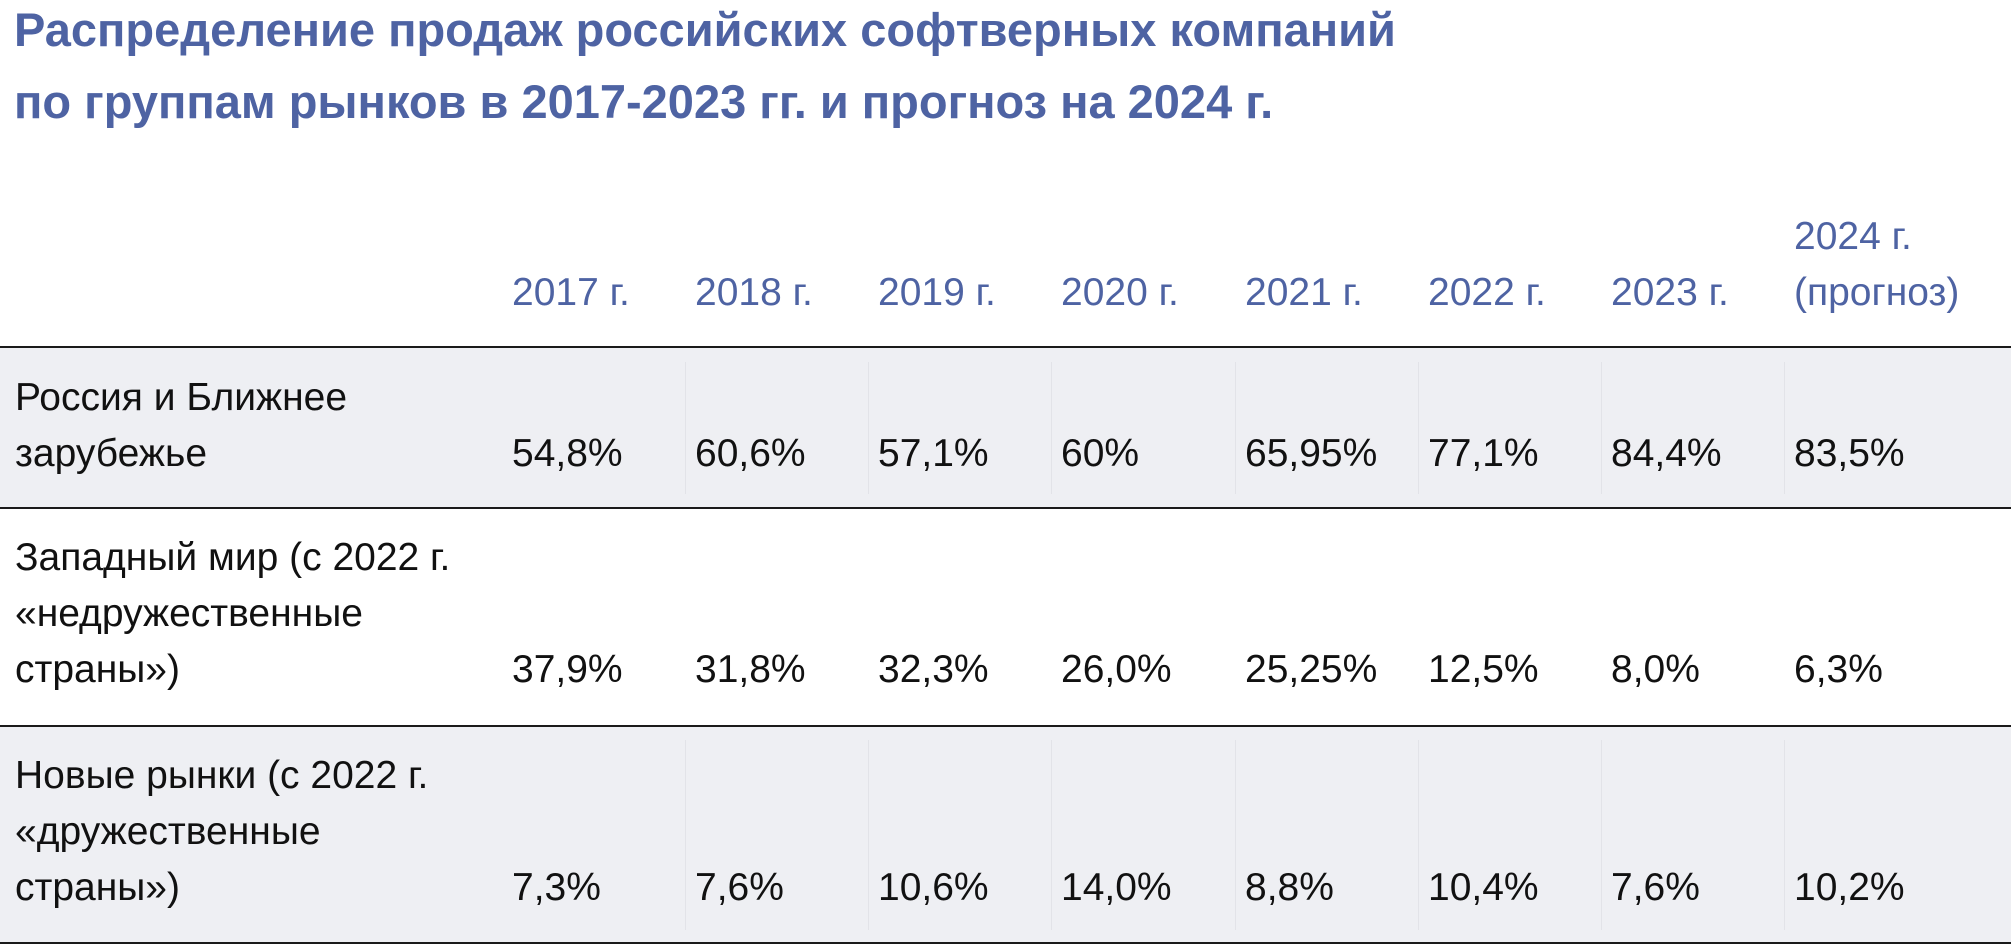 The image size is (2011, 945). I want to click on column-header: 2023 г., so click(1670, 293).